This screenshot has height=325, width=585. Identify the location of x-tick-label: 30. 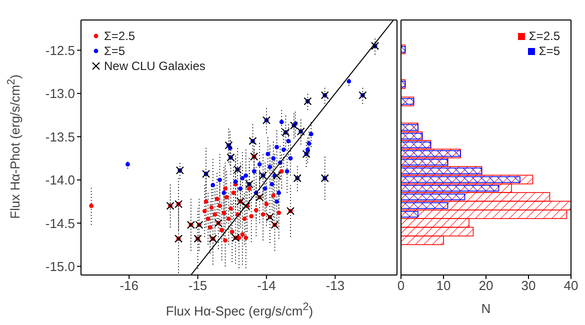
(528, 286).